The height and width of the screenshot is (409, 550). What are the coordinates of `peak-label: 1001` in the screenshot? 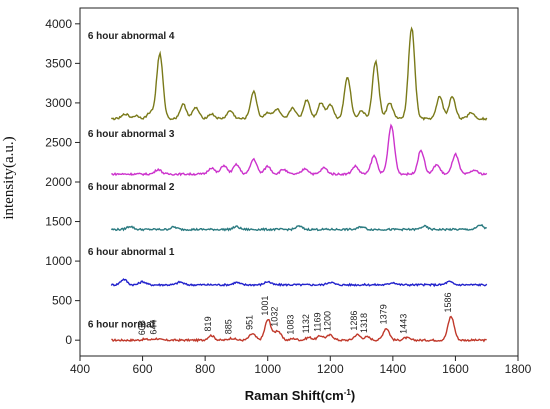 It's located at (265, 306).